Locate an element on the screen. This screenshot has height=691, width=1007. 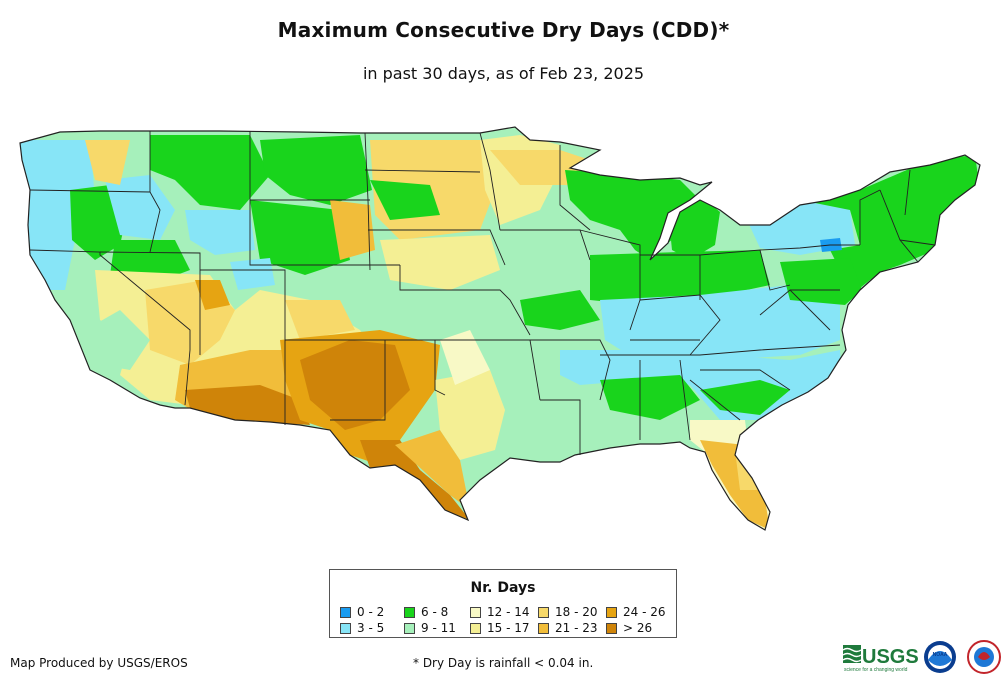
legend-label: 24 - 26 is located at coordinates (644, 612).